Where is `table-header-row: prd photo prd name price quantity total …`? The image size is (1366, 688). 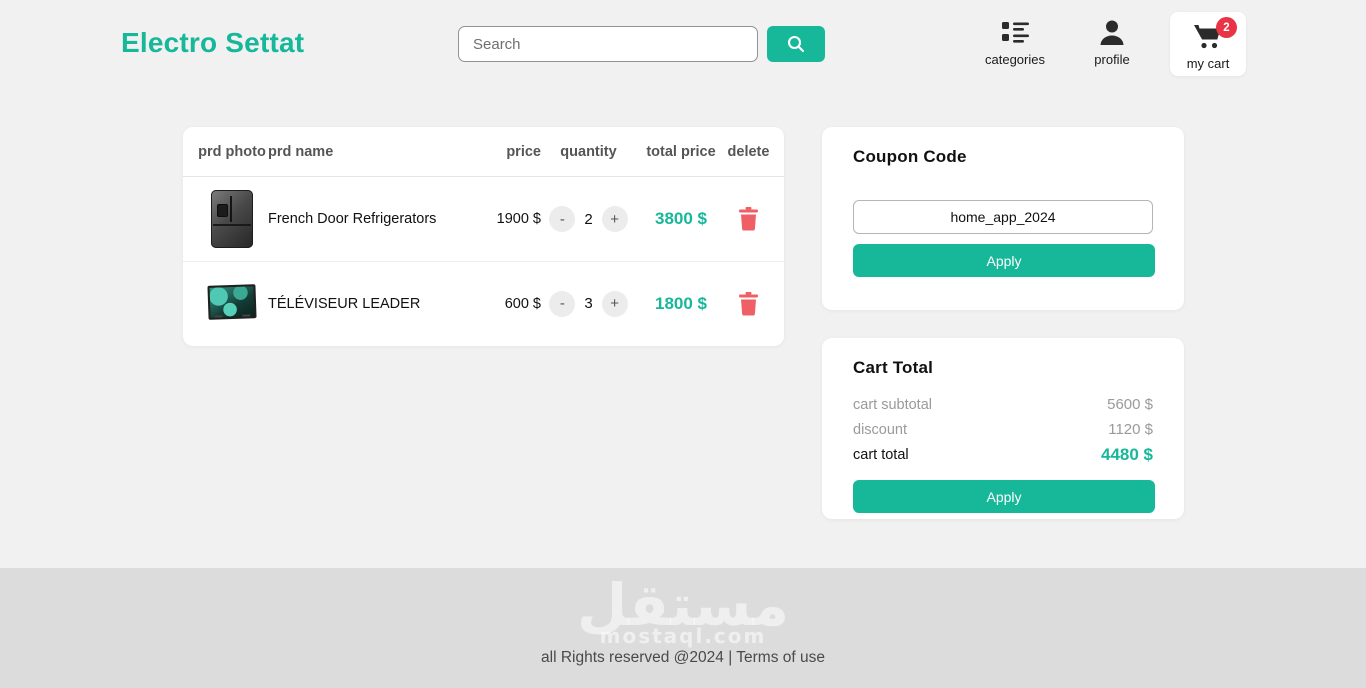
table-header-row: prd photo prd name price quantity total … is located at coordinates (483, 152).